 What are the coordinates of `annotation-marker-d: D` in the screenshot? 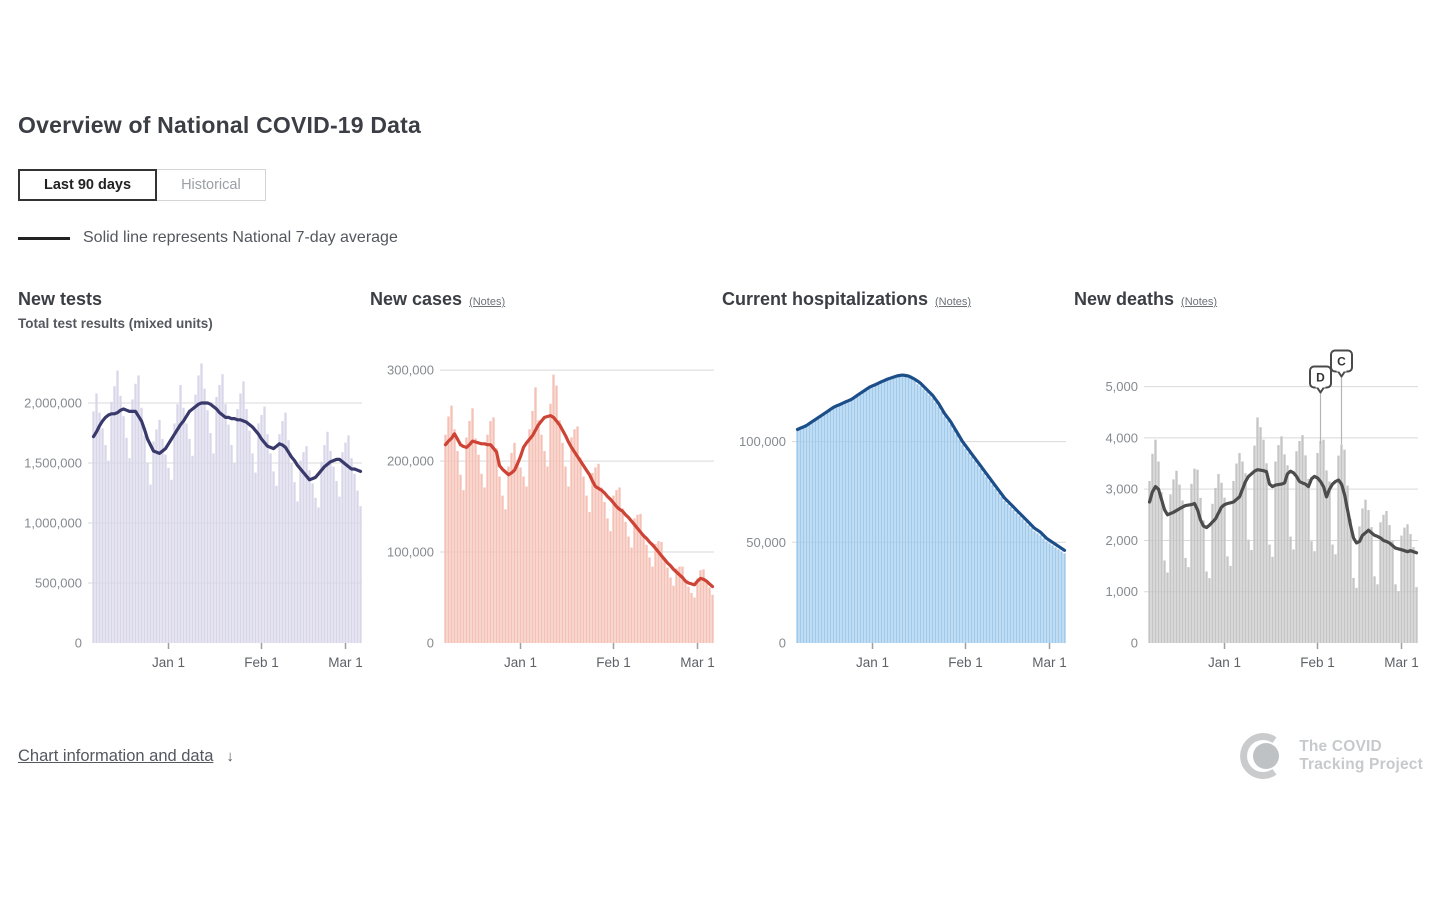 It's located at (1320, 405).